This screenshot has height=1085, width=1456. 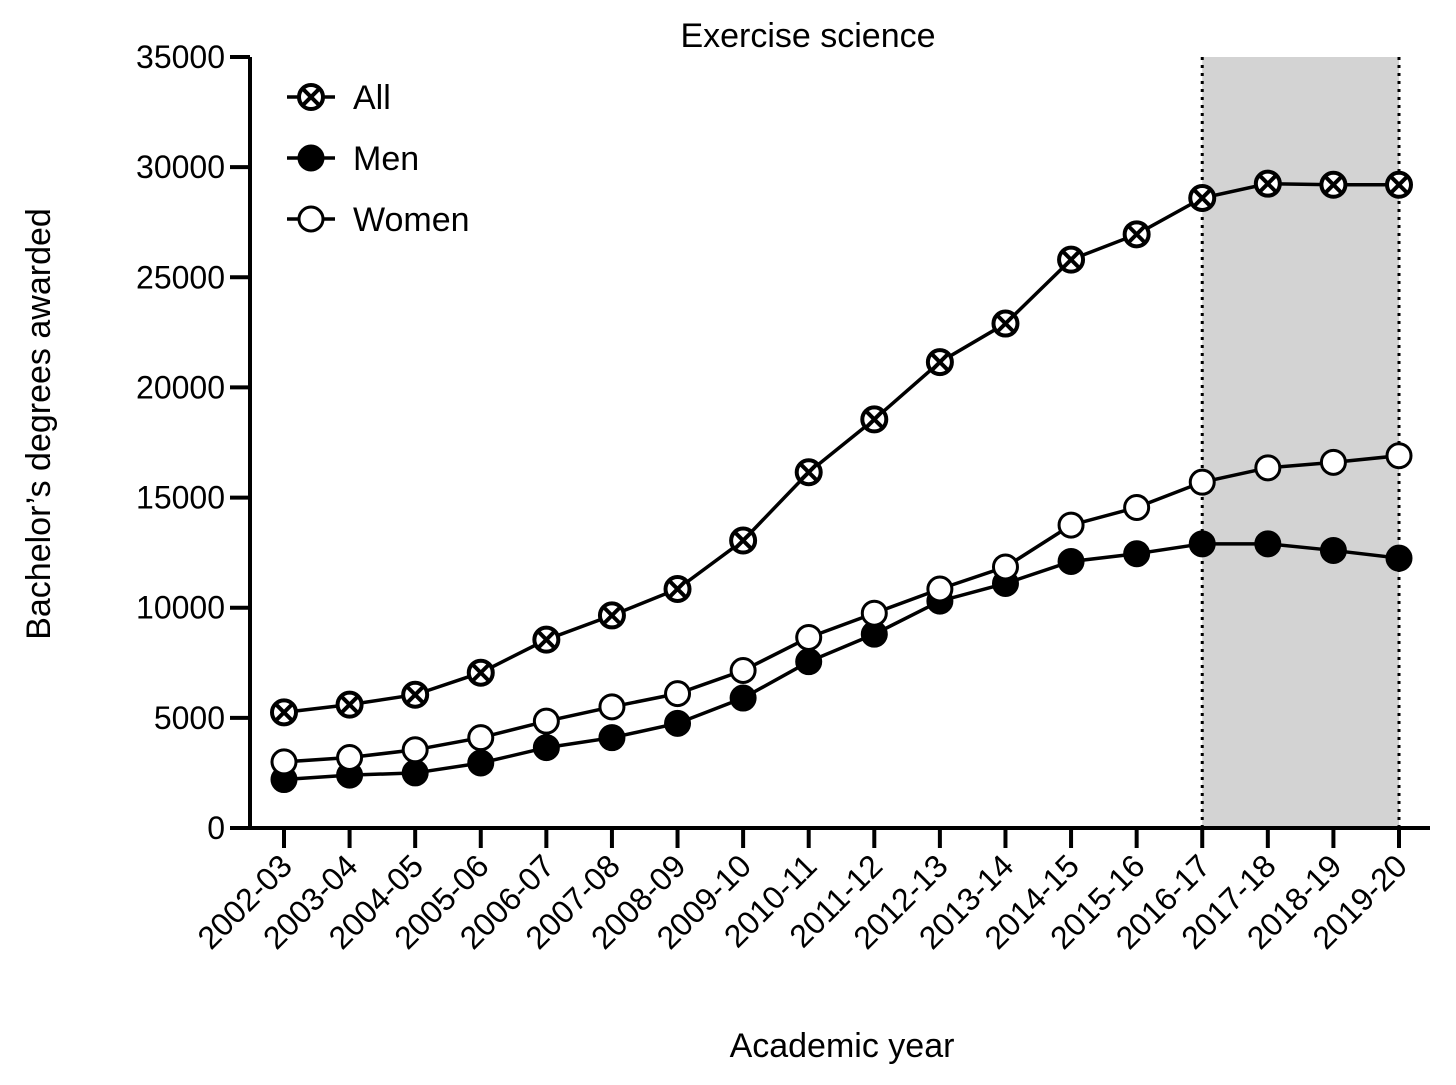 I want to click on y-tick-label: 25000, so click(x=180, y=277).